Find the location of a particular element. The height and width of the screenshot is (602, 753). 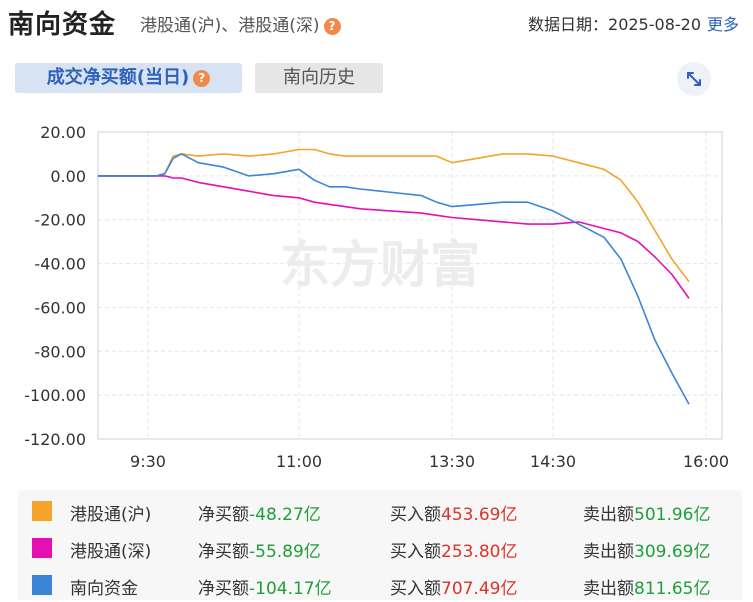

legend-net: 净买额-104.17亿 is located at coordinates (265, 586).